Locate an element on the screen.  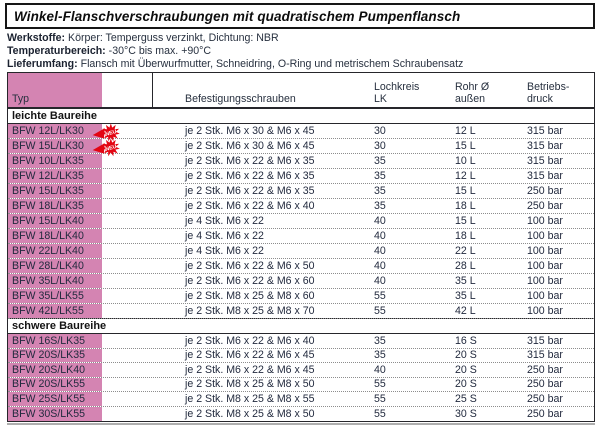
typ-label: BFW 20S/LK55 is located at coordinates (55, 384).